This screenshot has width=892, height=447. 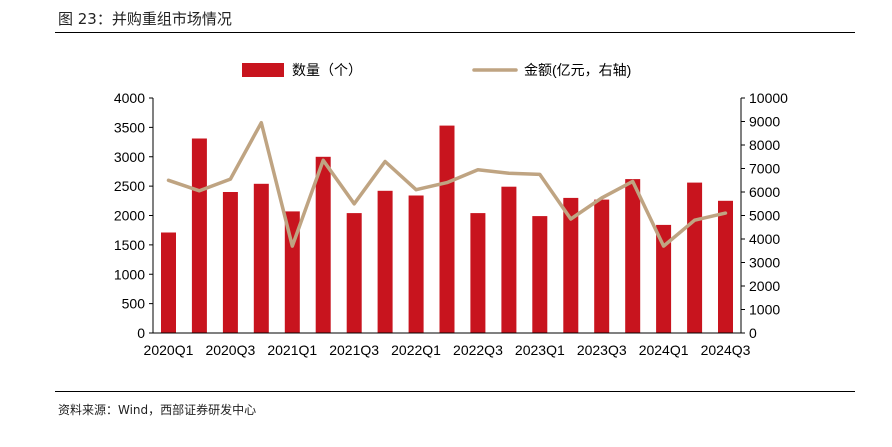 What do you see at coordinates (509, 259) in the screenshot?
I see `bar-2022Q4` at bounding box center [509, 259].